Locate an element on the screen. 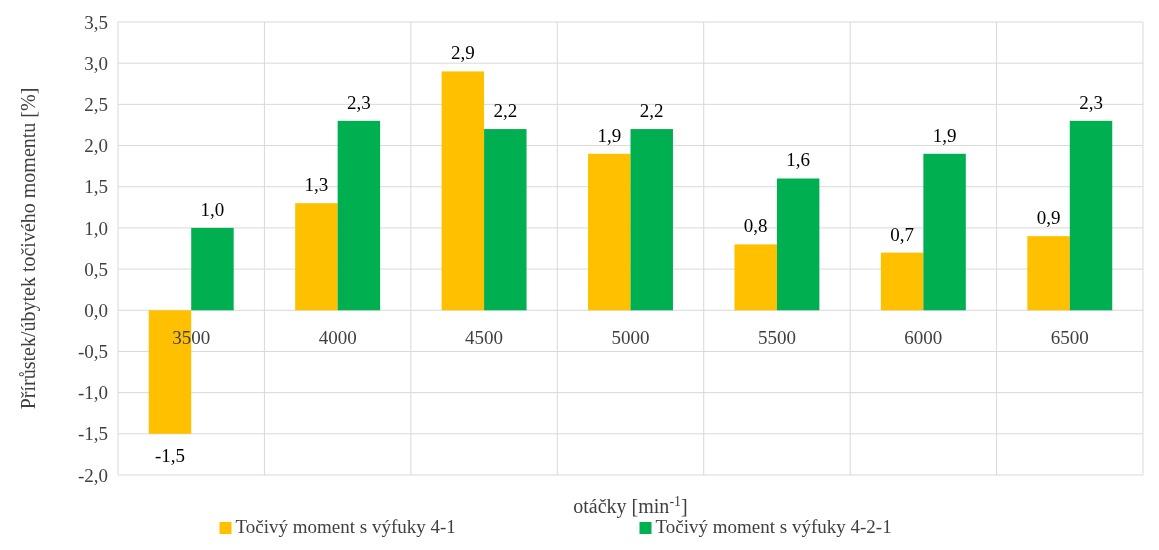 The width and height of the screenshot is (1159, 550). x-tick-label: 4000 is located at coordinates (337, 338).